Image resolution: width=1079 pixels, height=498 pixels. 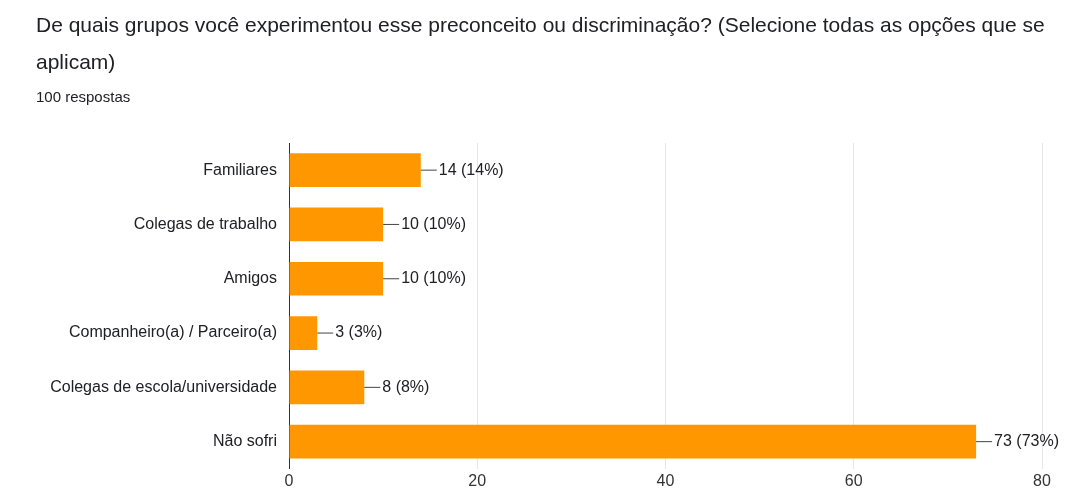 I want to click on x-tick-label: 0, so click(x=289, y=480).